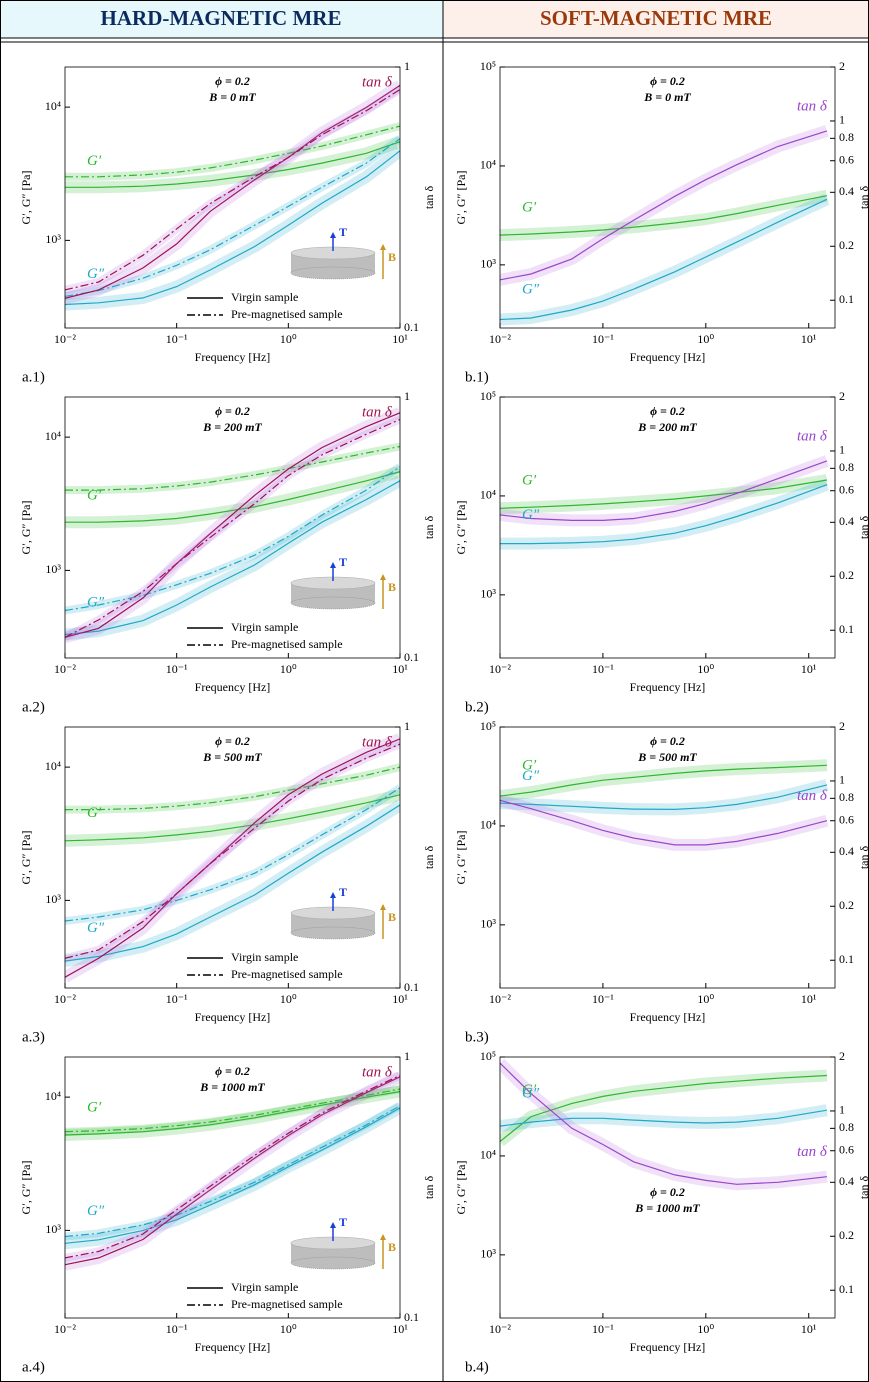 The image size is (869, 1382). What do you see at coordinates (343, 562) in the screenshot?
I see `icon-label: T` at bounding box center [343, 562].